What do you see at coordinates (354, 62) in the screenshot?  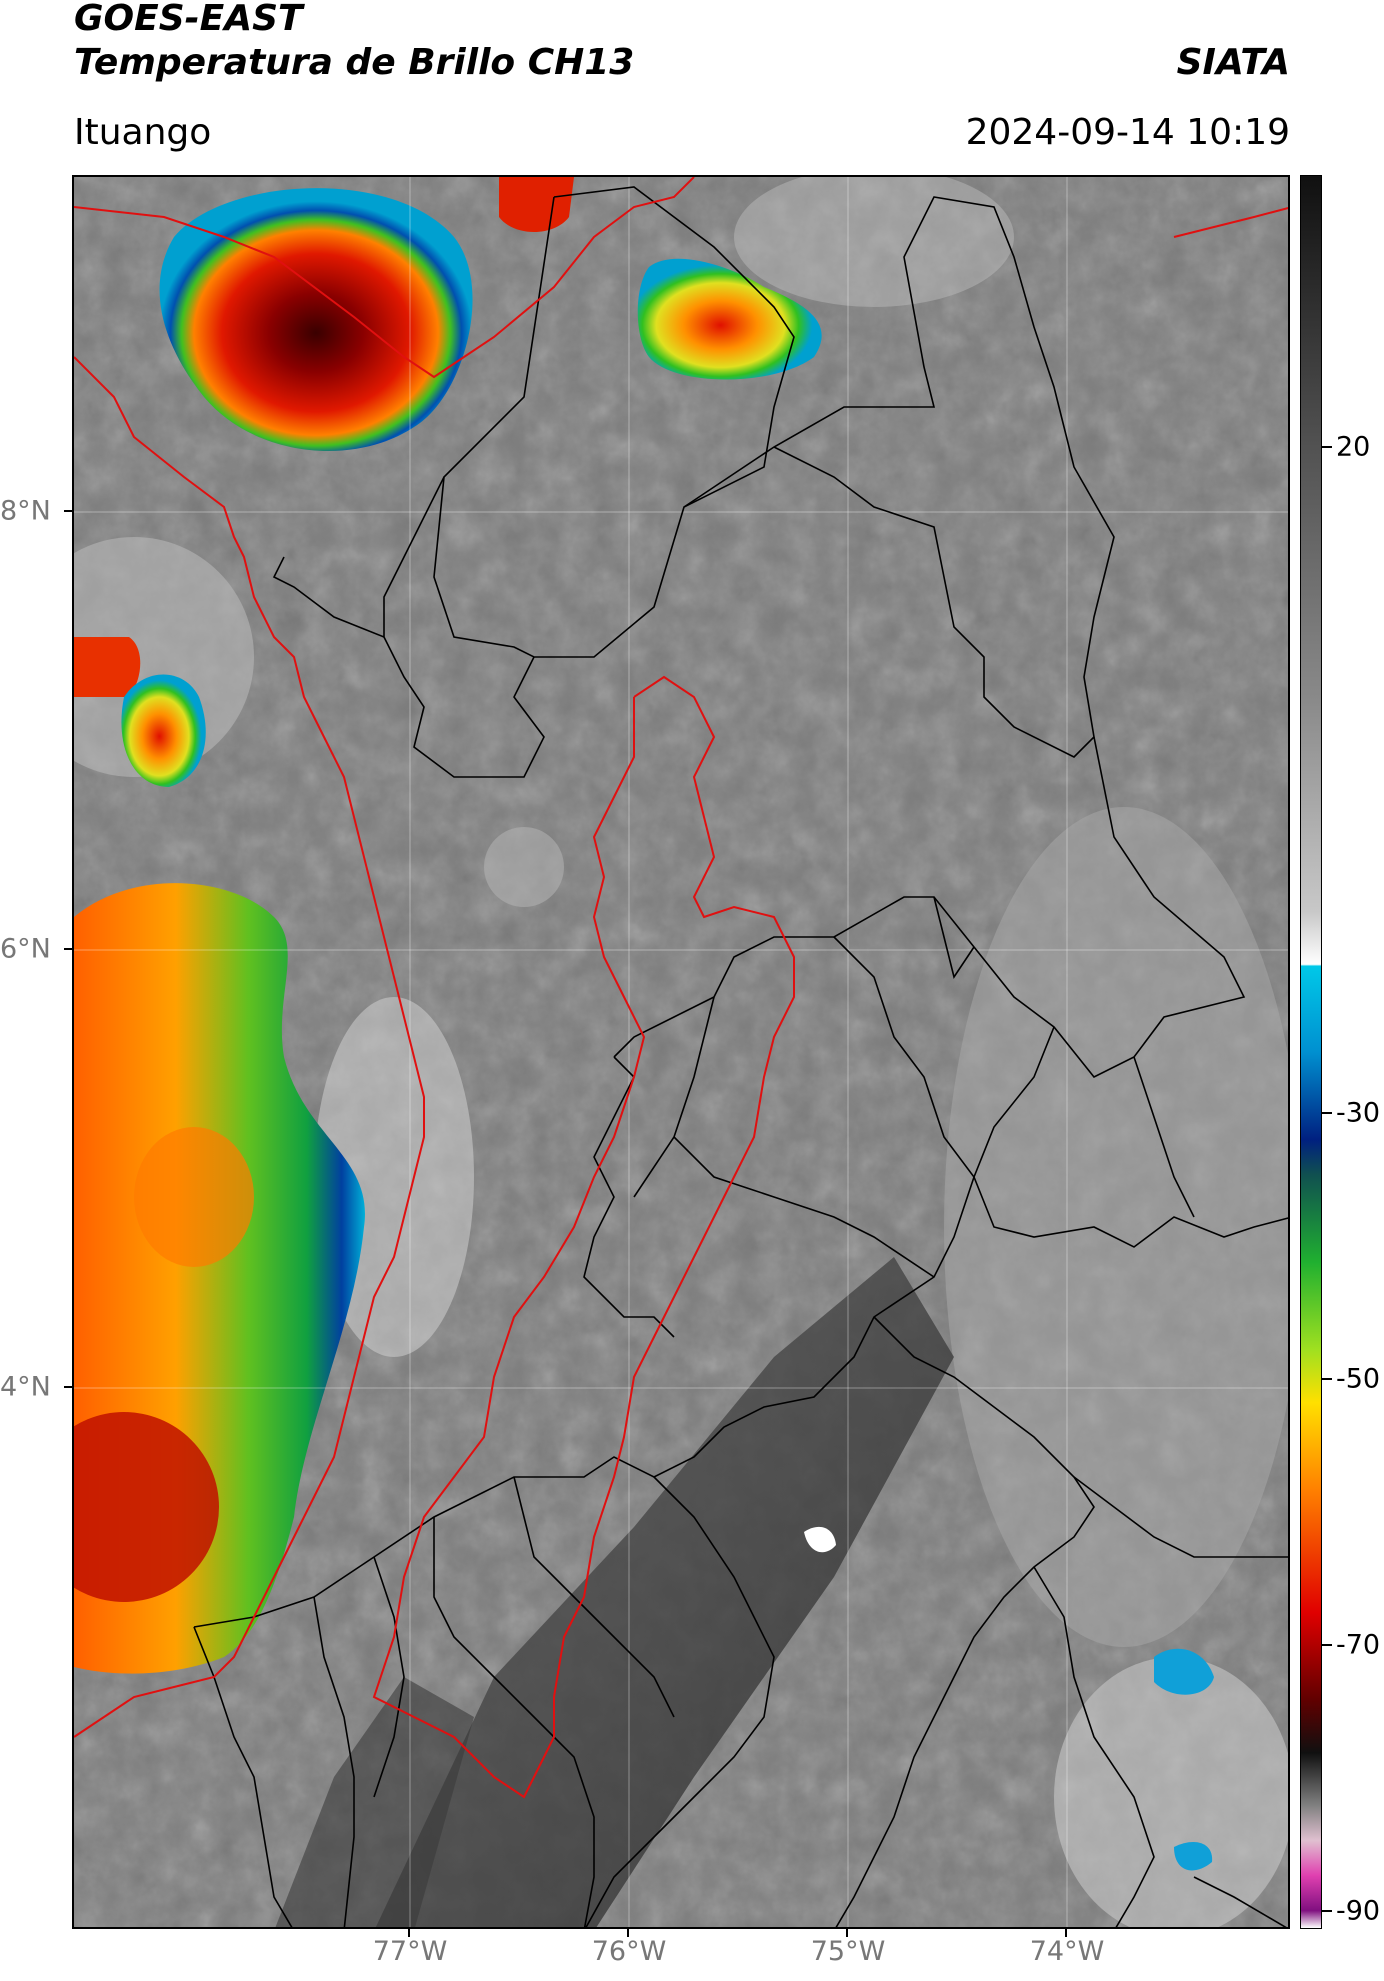 I see `title-product: Temperatura de Brillo CH13` at bounding box center [354, 62].